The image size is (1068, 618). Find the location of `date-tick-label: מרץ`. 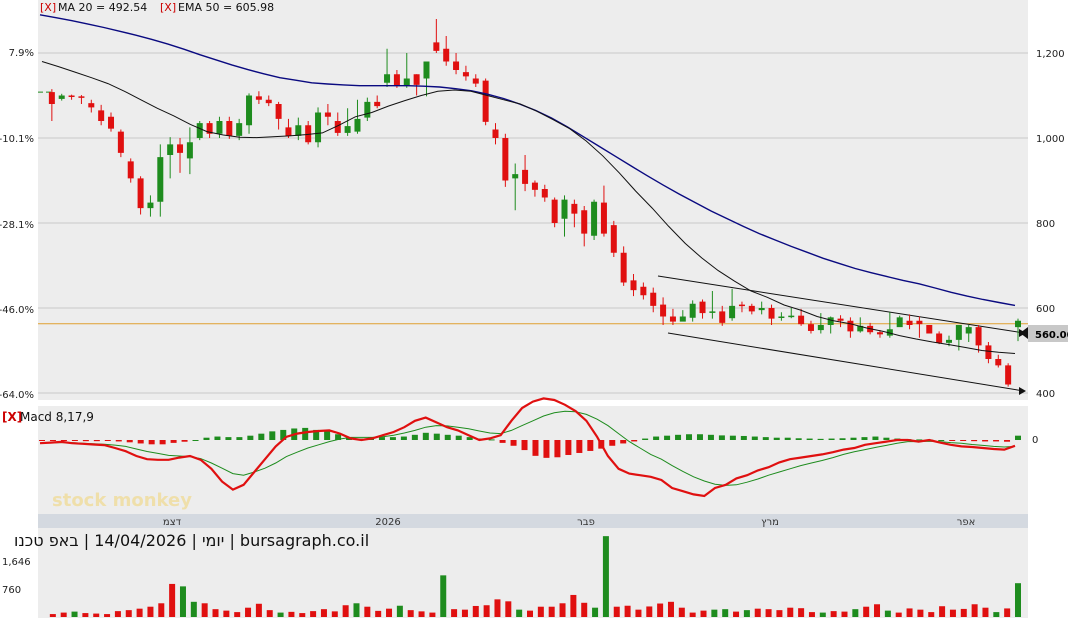

date-tick-label: מרץ is located at coordinates (770, 522).